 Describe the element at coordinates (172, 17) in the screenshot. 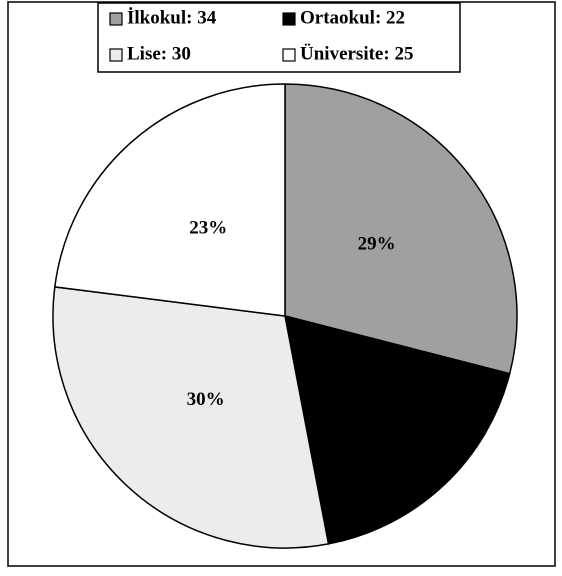

I see `legend-label: İlkokul: 34` at that location.